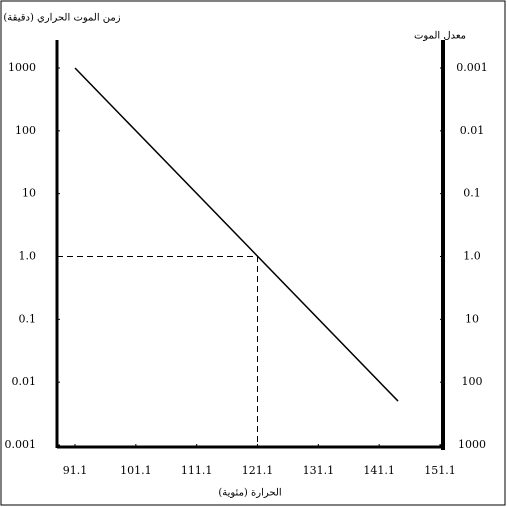 This screenshot has width=507, height=507. What do you see at coordinates (157, 351) in the screenshot?
I see `reference-line` at bounding box center [157, 351].